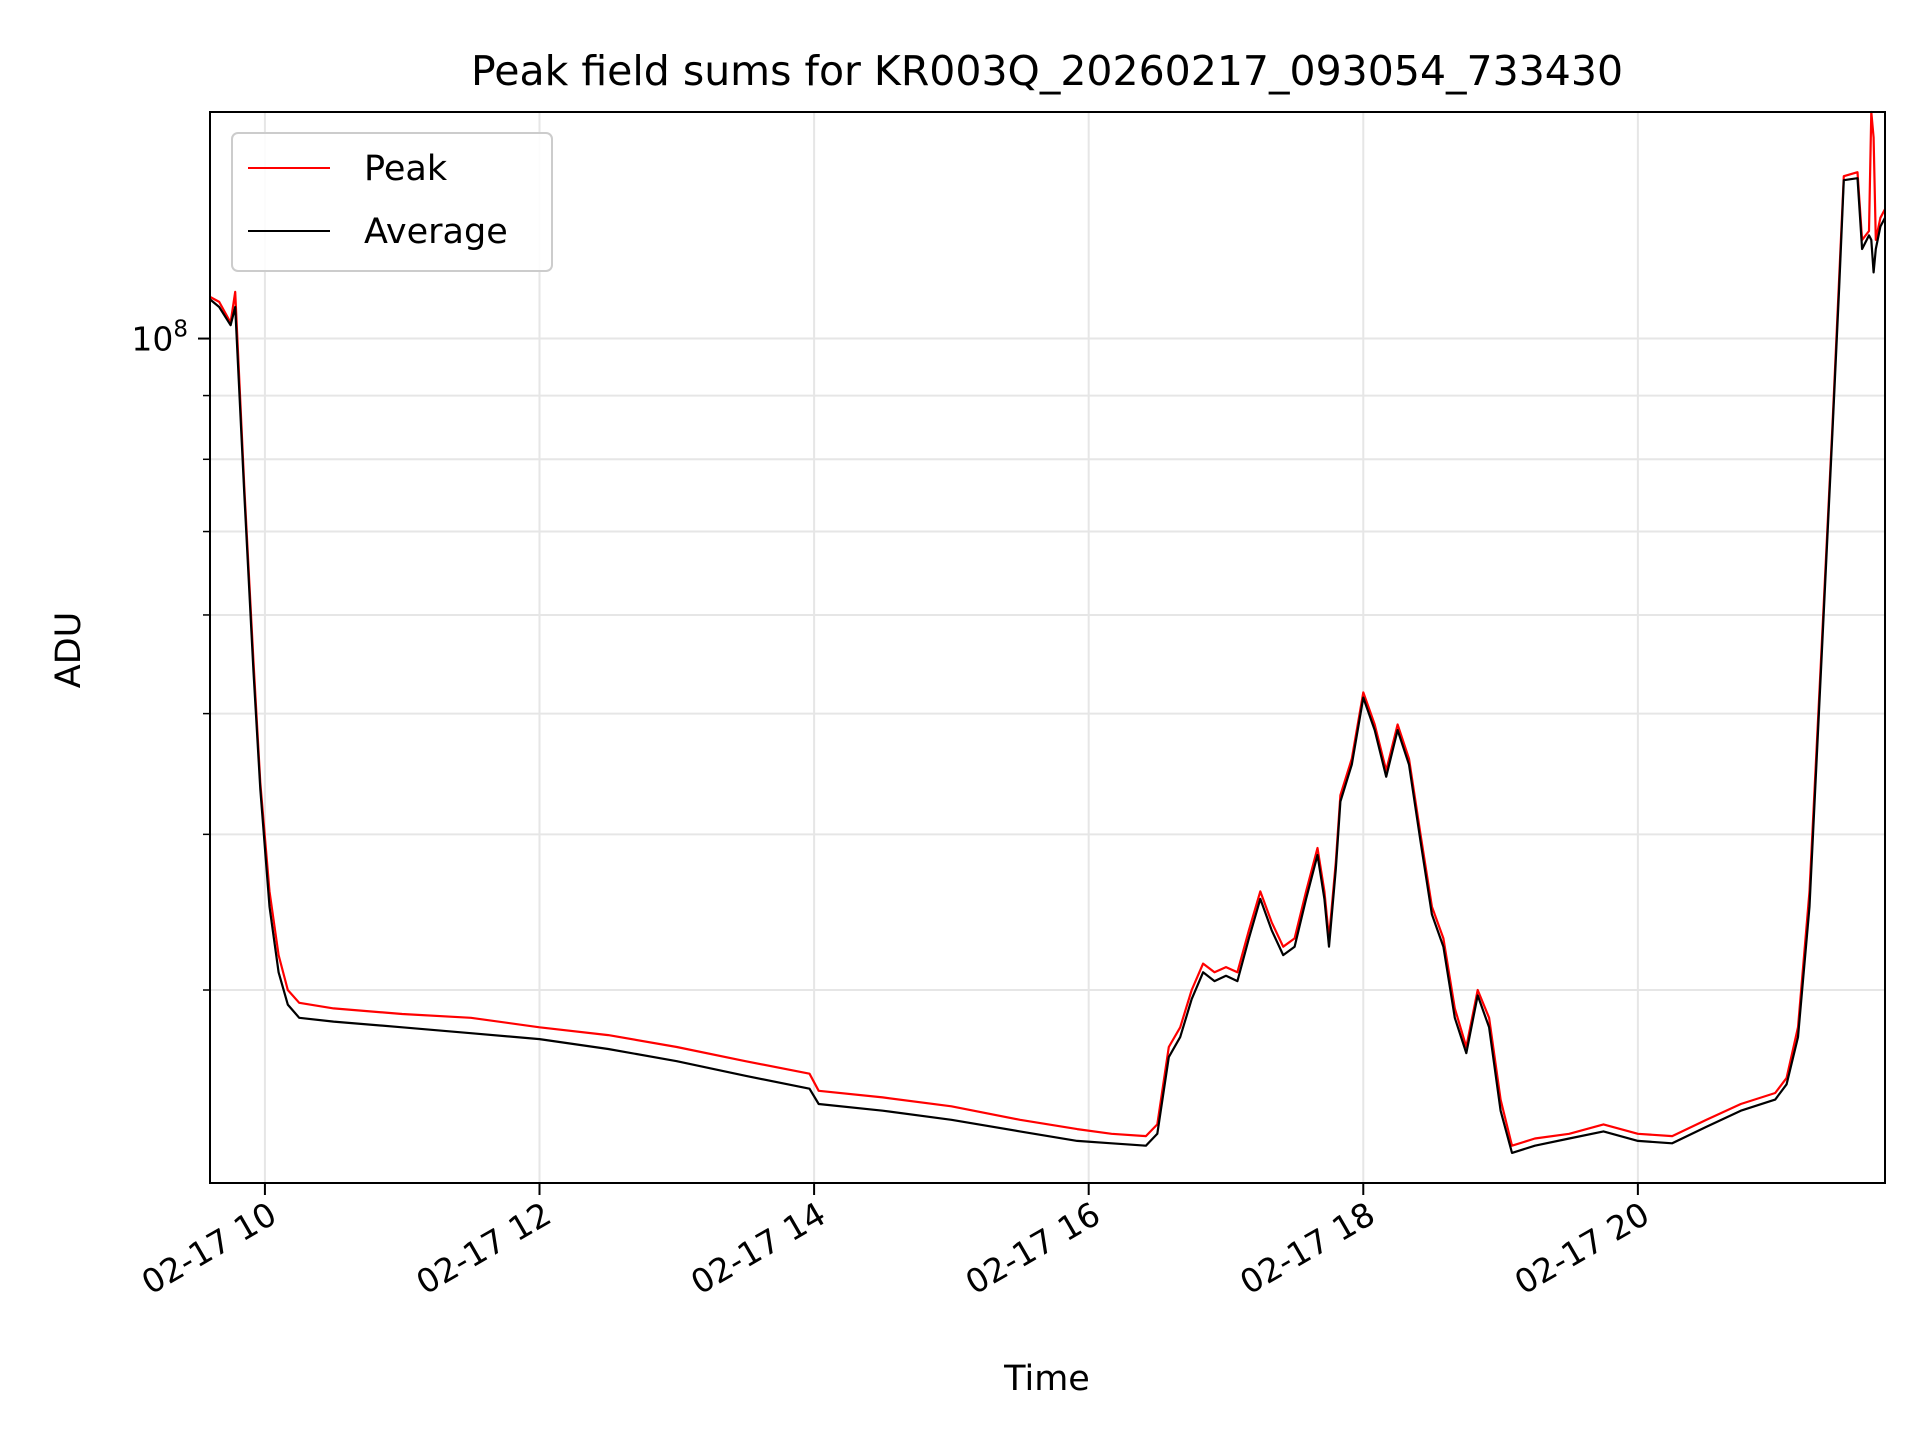 The width and height of the screenshot is (1920, 1445). Describe the element at coordinates (152, 339) in the screenshot. I see `y-tick-label-base: 10` at that location.